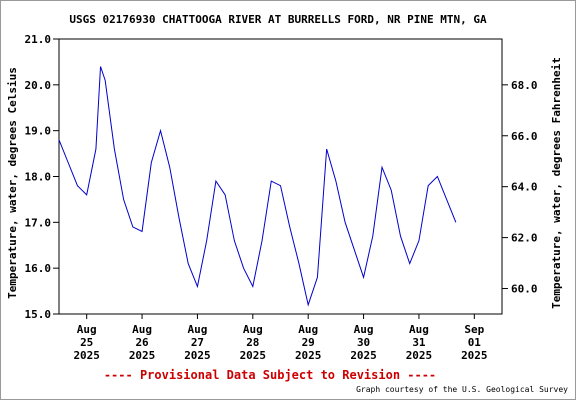  I want to click on y-tick-label-left: 19.0, so click(38, 131).